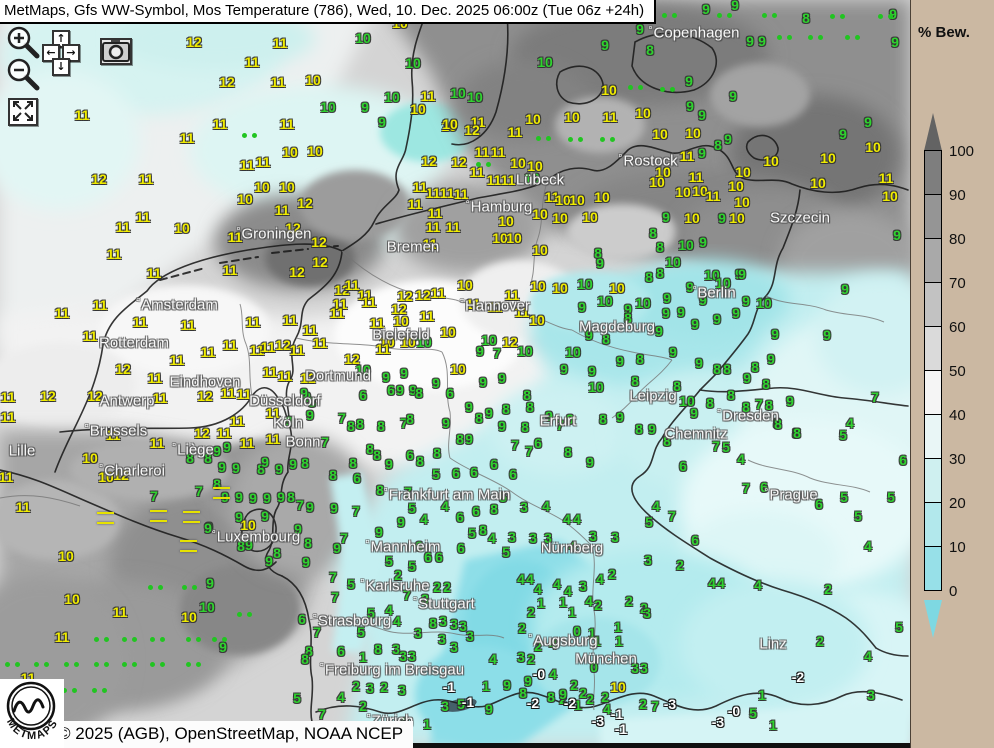 This screenshot has height=748, width=994. Describe the element at coordinates (61, 67) in the screenshot. I see `pan-down-button: ↓` at that location.